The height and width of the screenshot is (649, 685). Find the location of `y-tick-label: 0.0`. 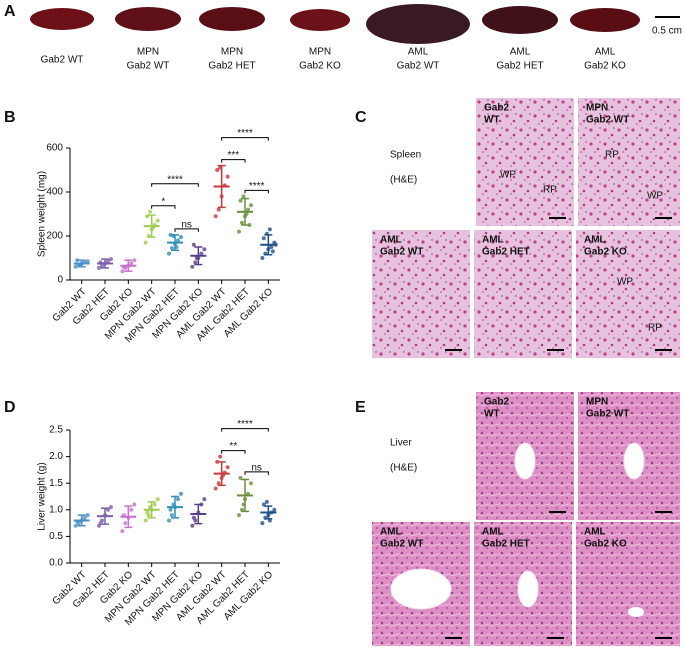

y-tick-label: 0.0 is located at coordinates (56, 563).